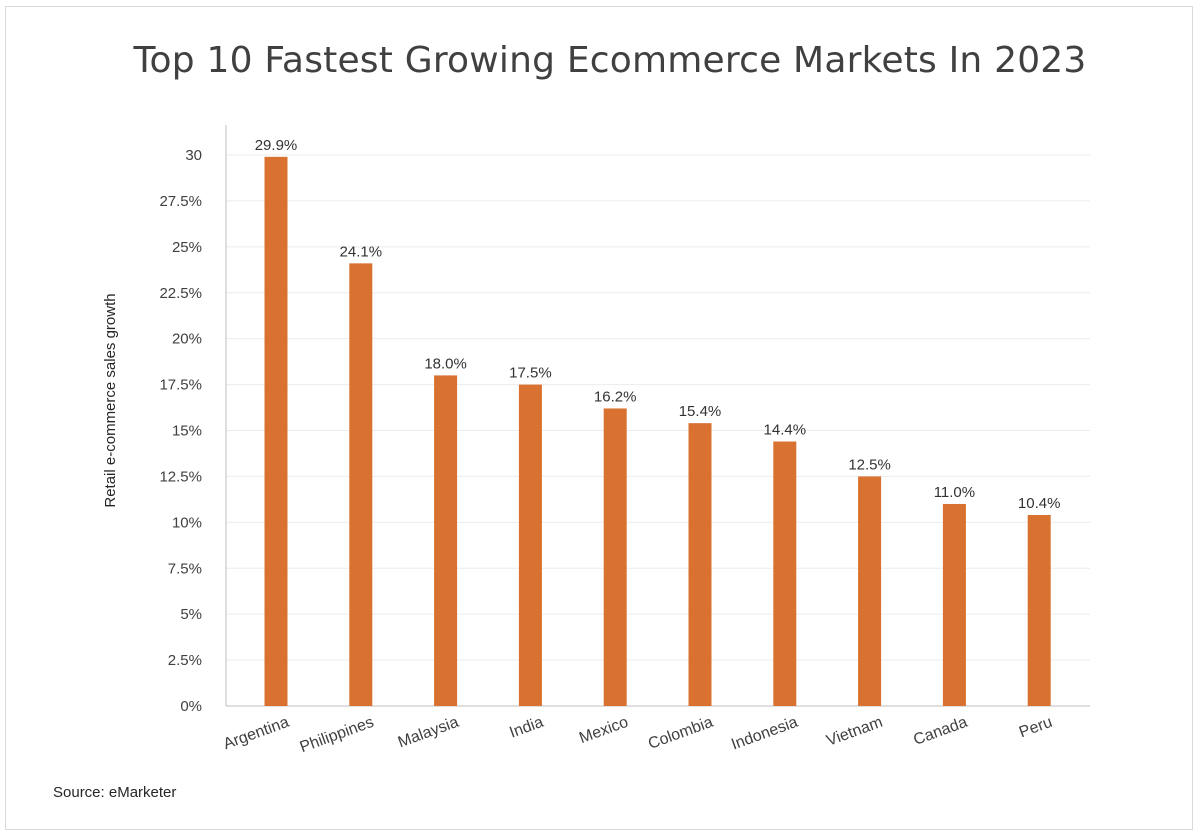 This screenshot has height=838, width=1200. Describe the element at coordinates (191, 614) in the screenshot. I see `y-tick-label: 5%` at that location.